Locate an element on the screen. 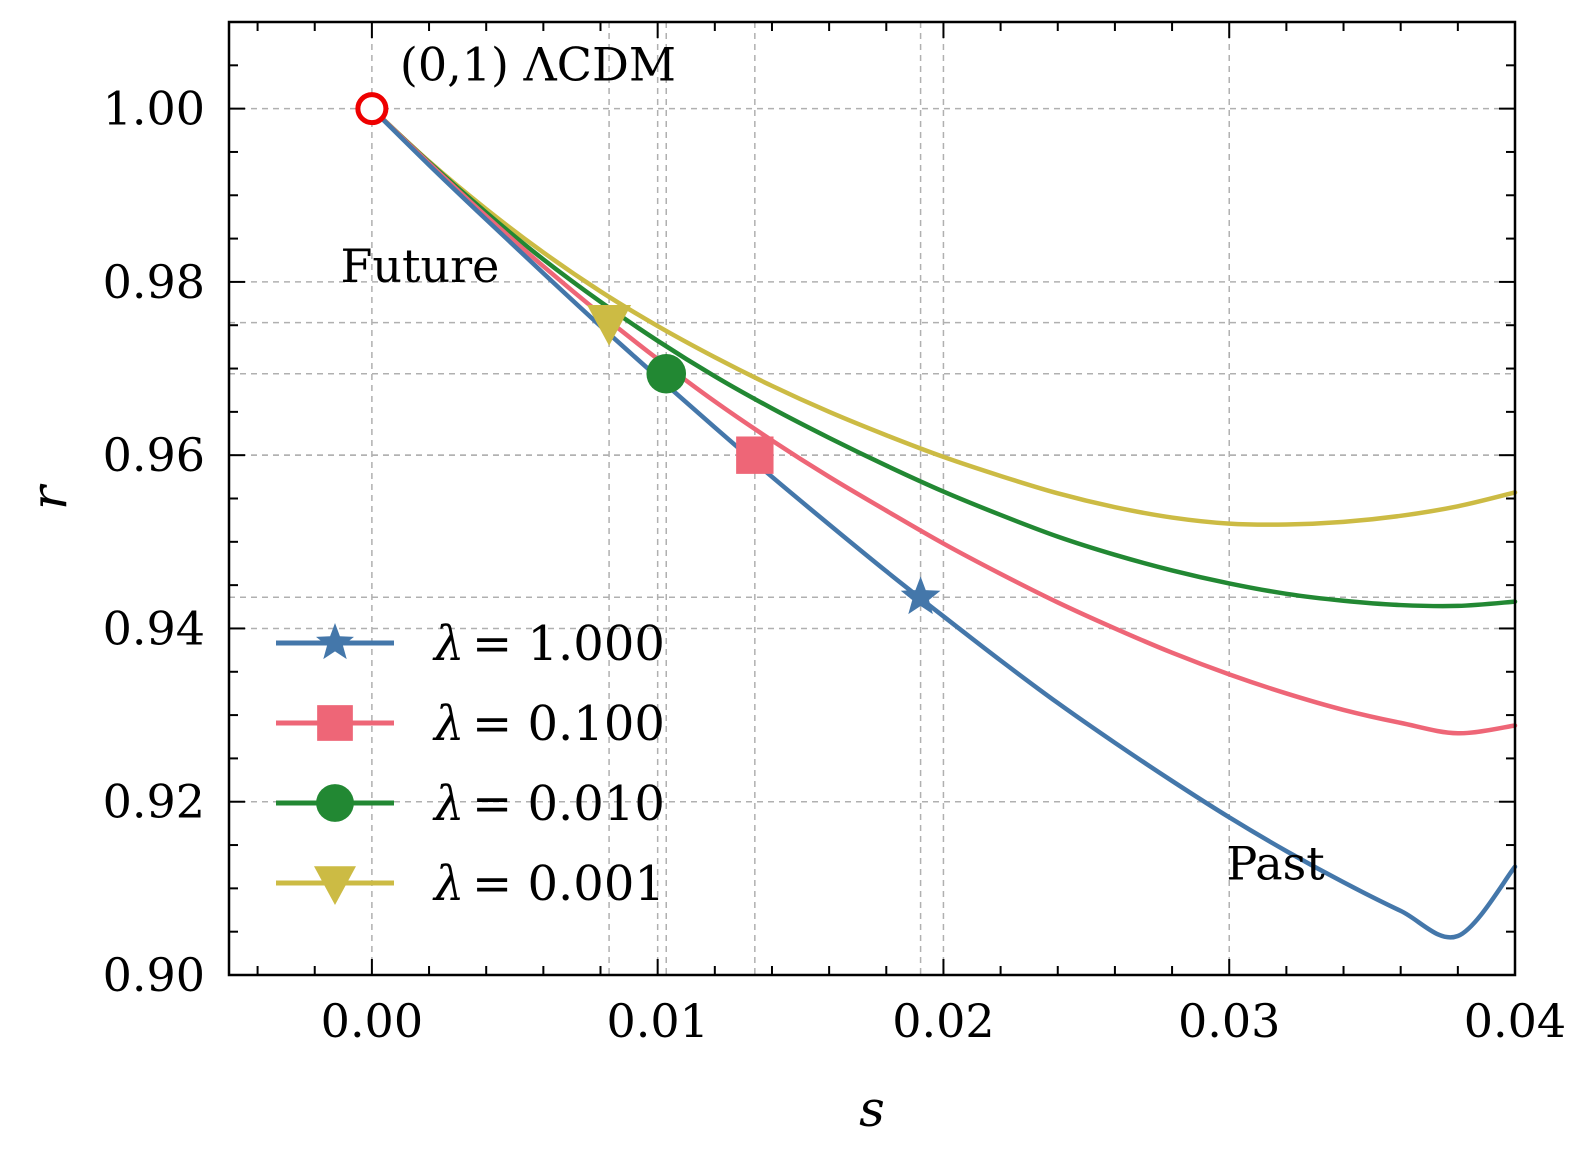 This screenshot has height=1153, width=1582. y-tick-label: 0.96 is located at coordinates (154, 455).